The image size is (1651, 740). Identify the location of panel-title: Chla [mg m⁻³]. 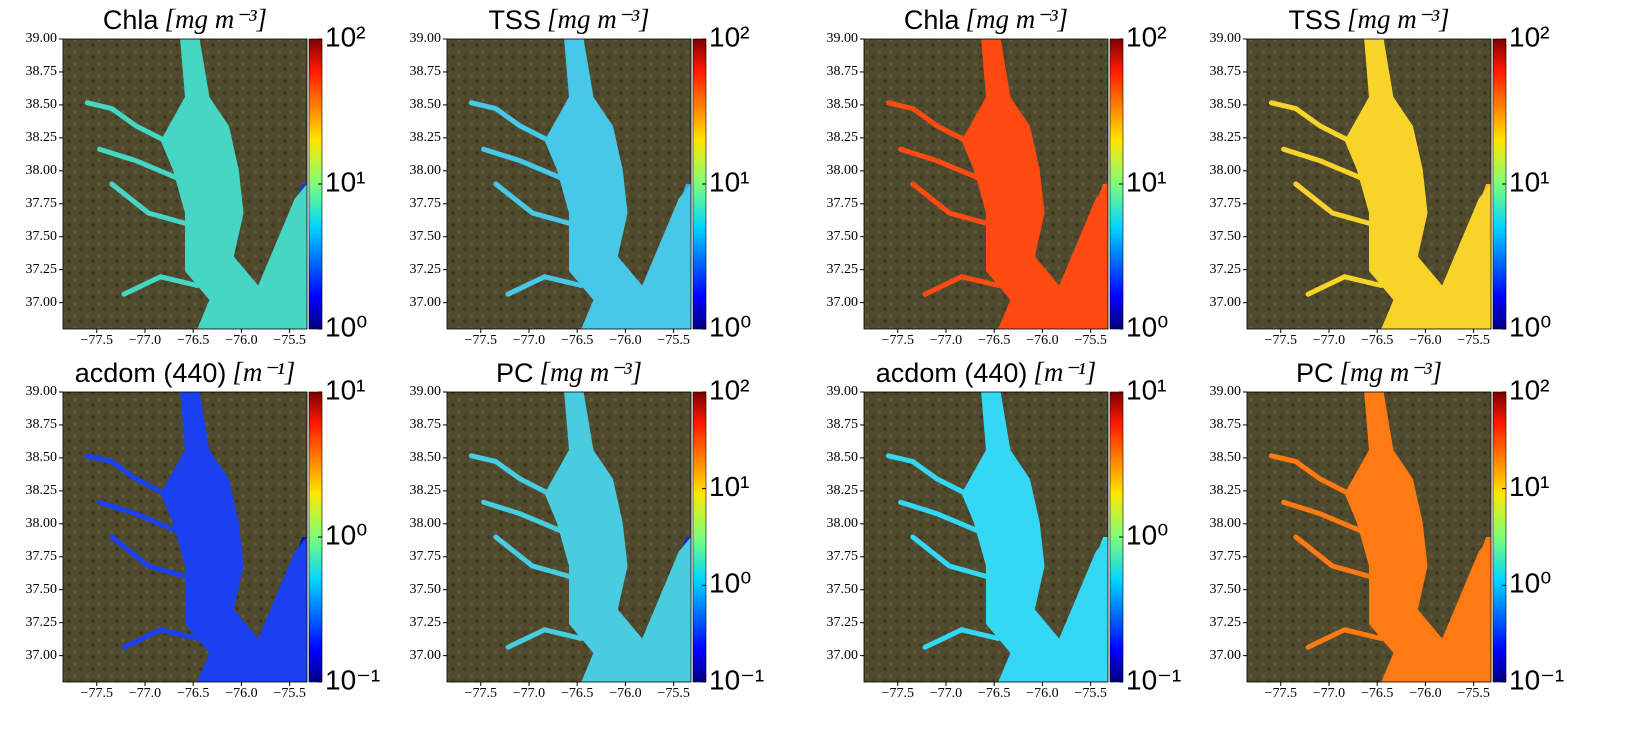
(185, 19).